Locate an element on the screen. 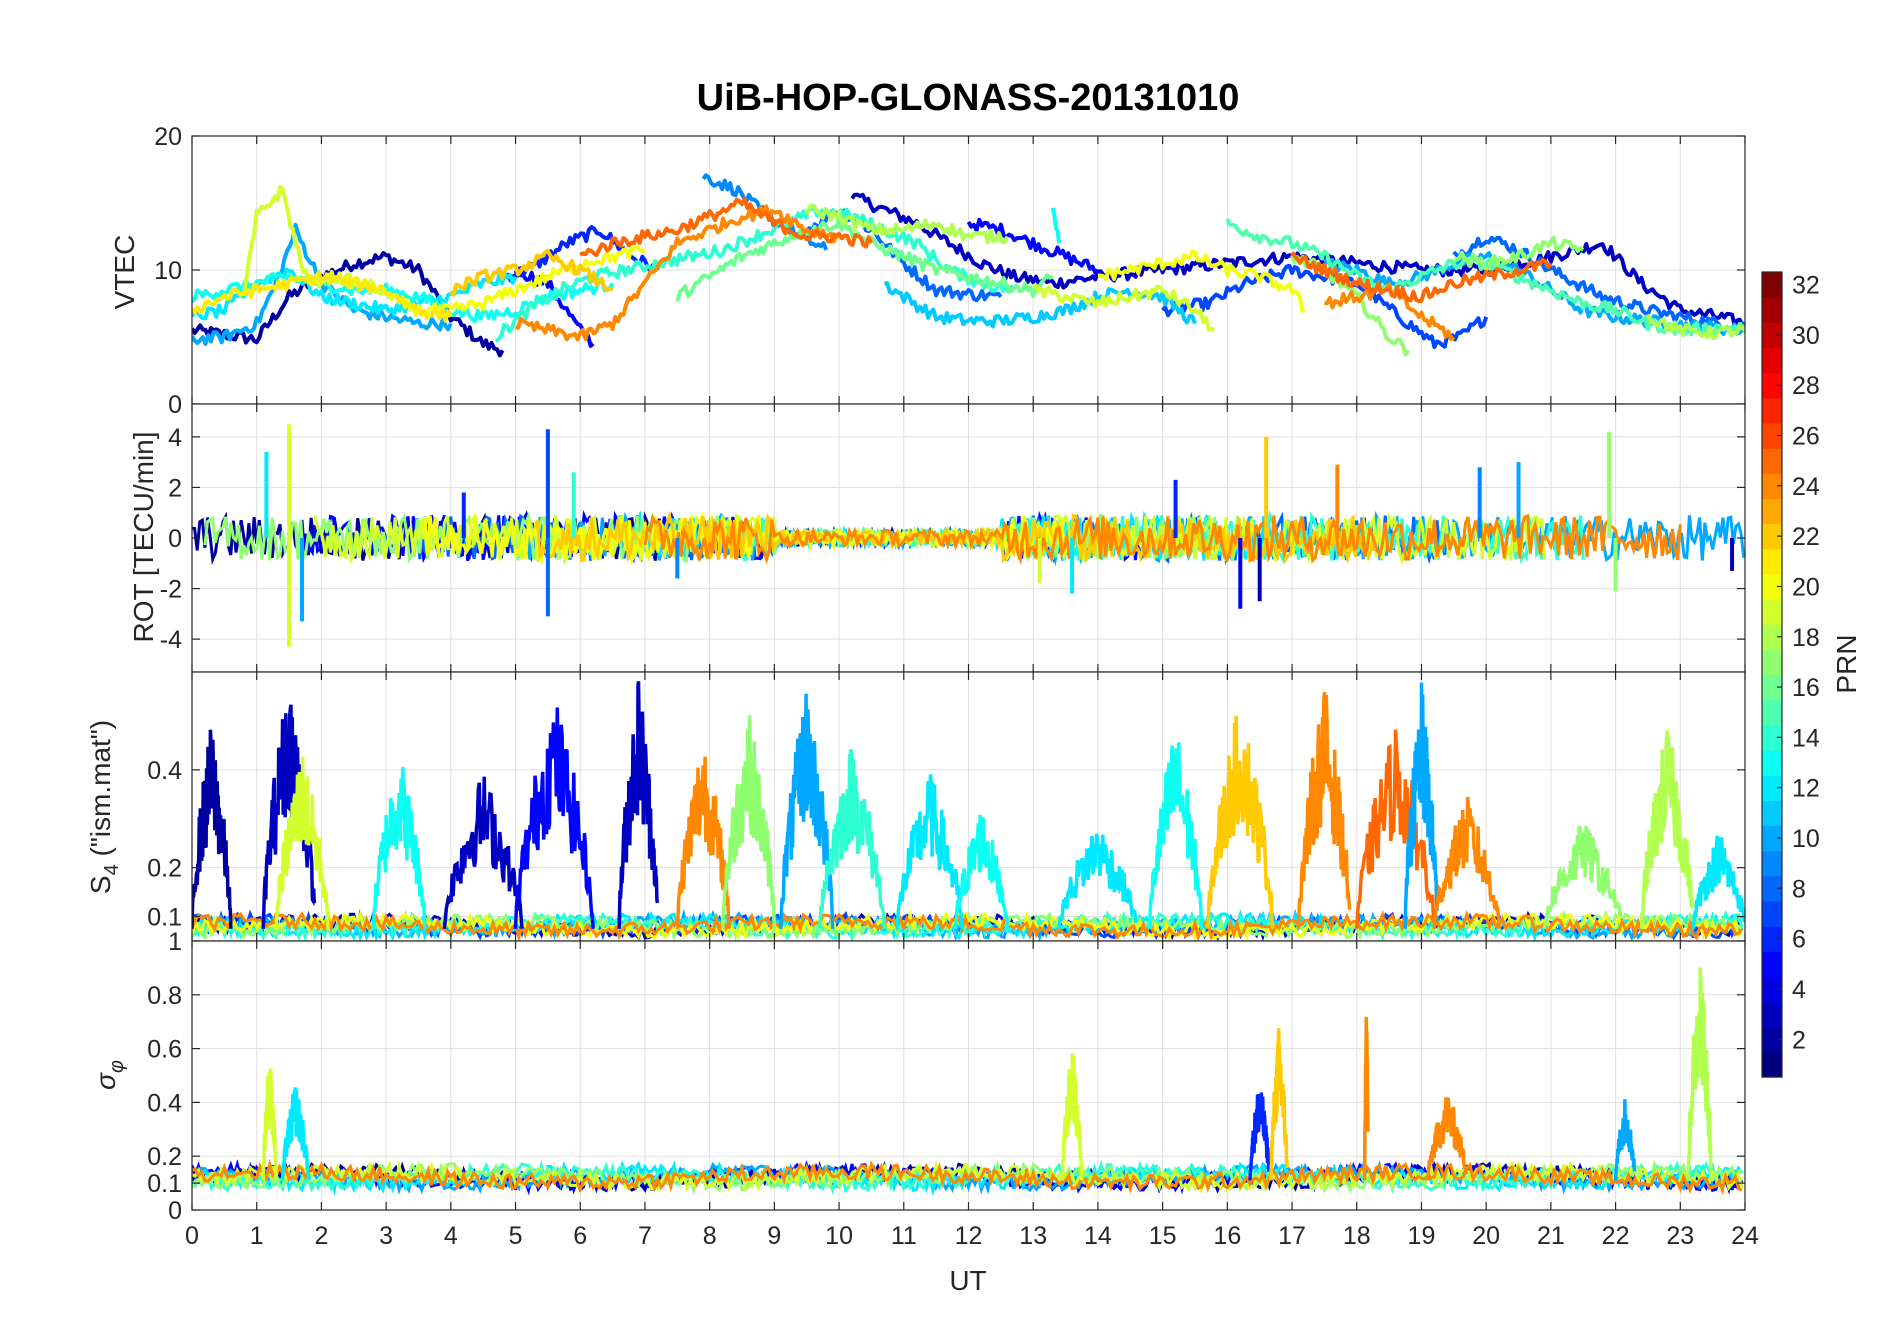 Image resolution: width=1902 pixels, height=1330 pixels. ylabel-s4: S4 ("ism.mat") is located at coordinates (104, 807).